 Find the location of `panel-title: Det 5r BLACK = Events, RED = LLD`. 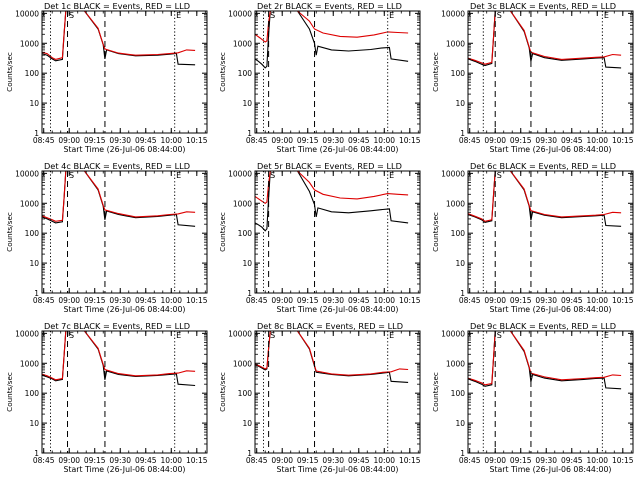

panel-title: Det 5r BLACK = Events, RED = LLD is located at coordinates (329, 166).